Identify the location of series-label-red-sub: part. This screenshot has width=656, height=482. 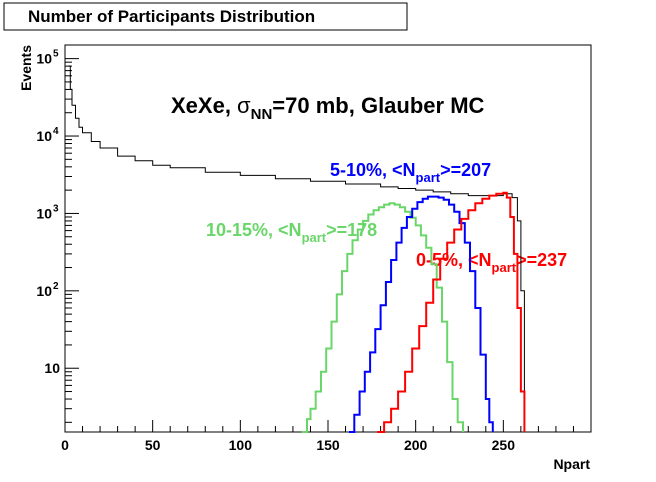
(504, 267).